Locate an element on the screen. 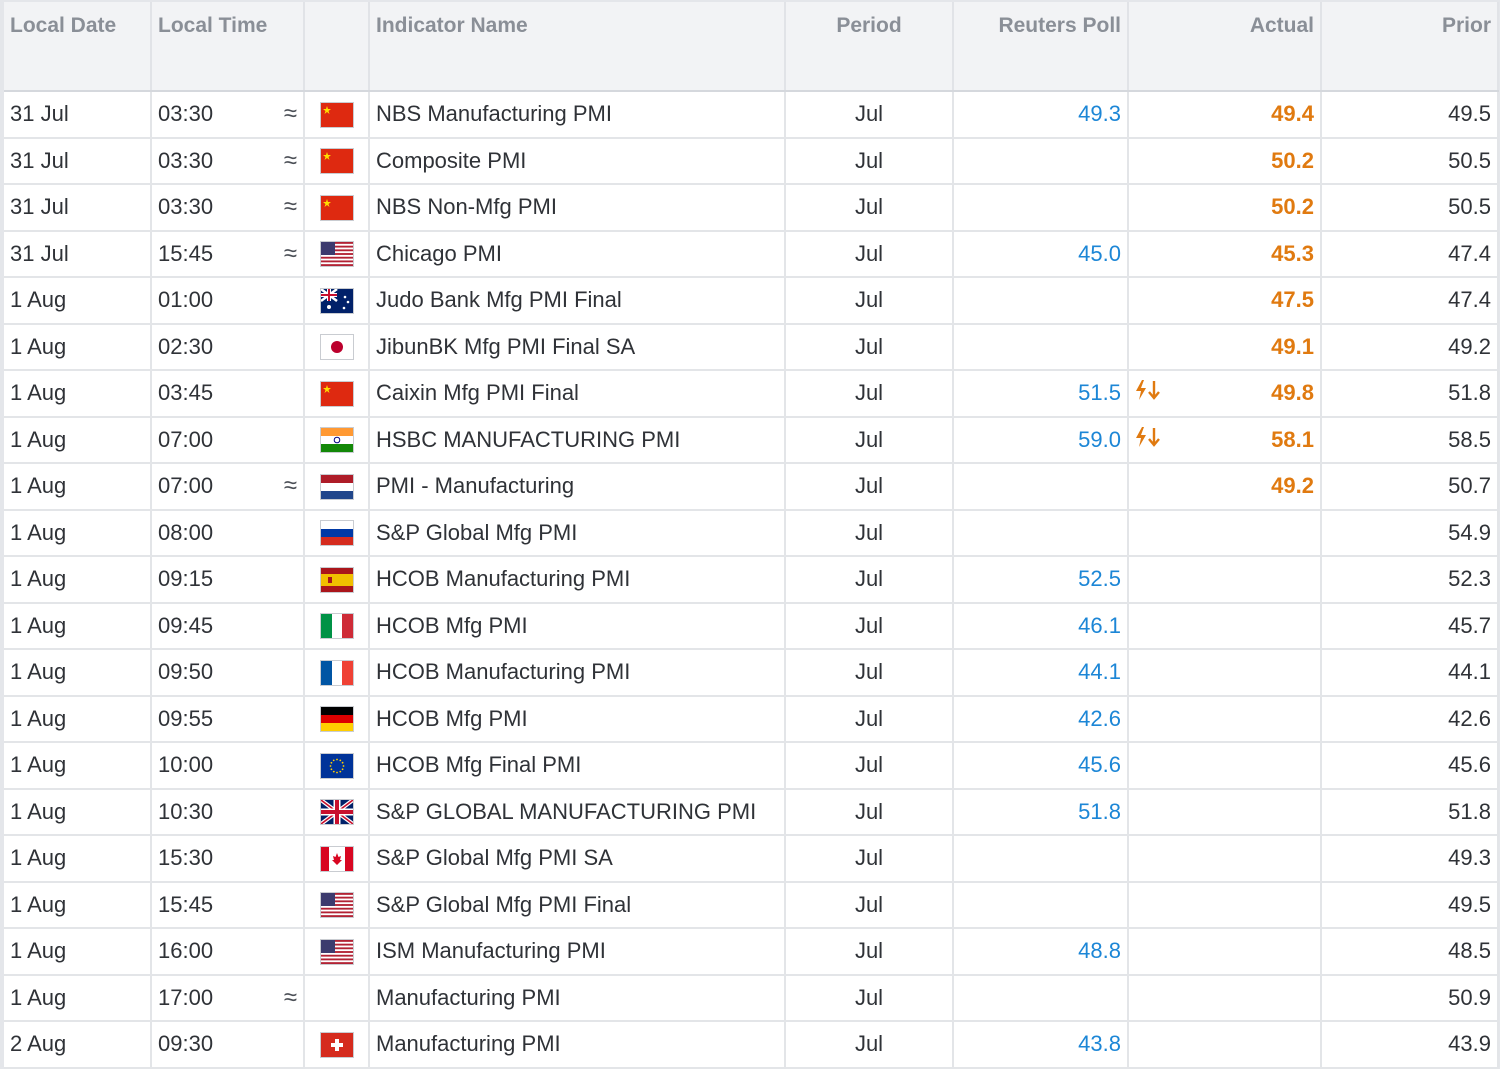  actual-cell: 49.1 is located at coordinates (1225, 347).